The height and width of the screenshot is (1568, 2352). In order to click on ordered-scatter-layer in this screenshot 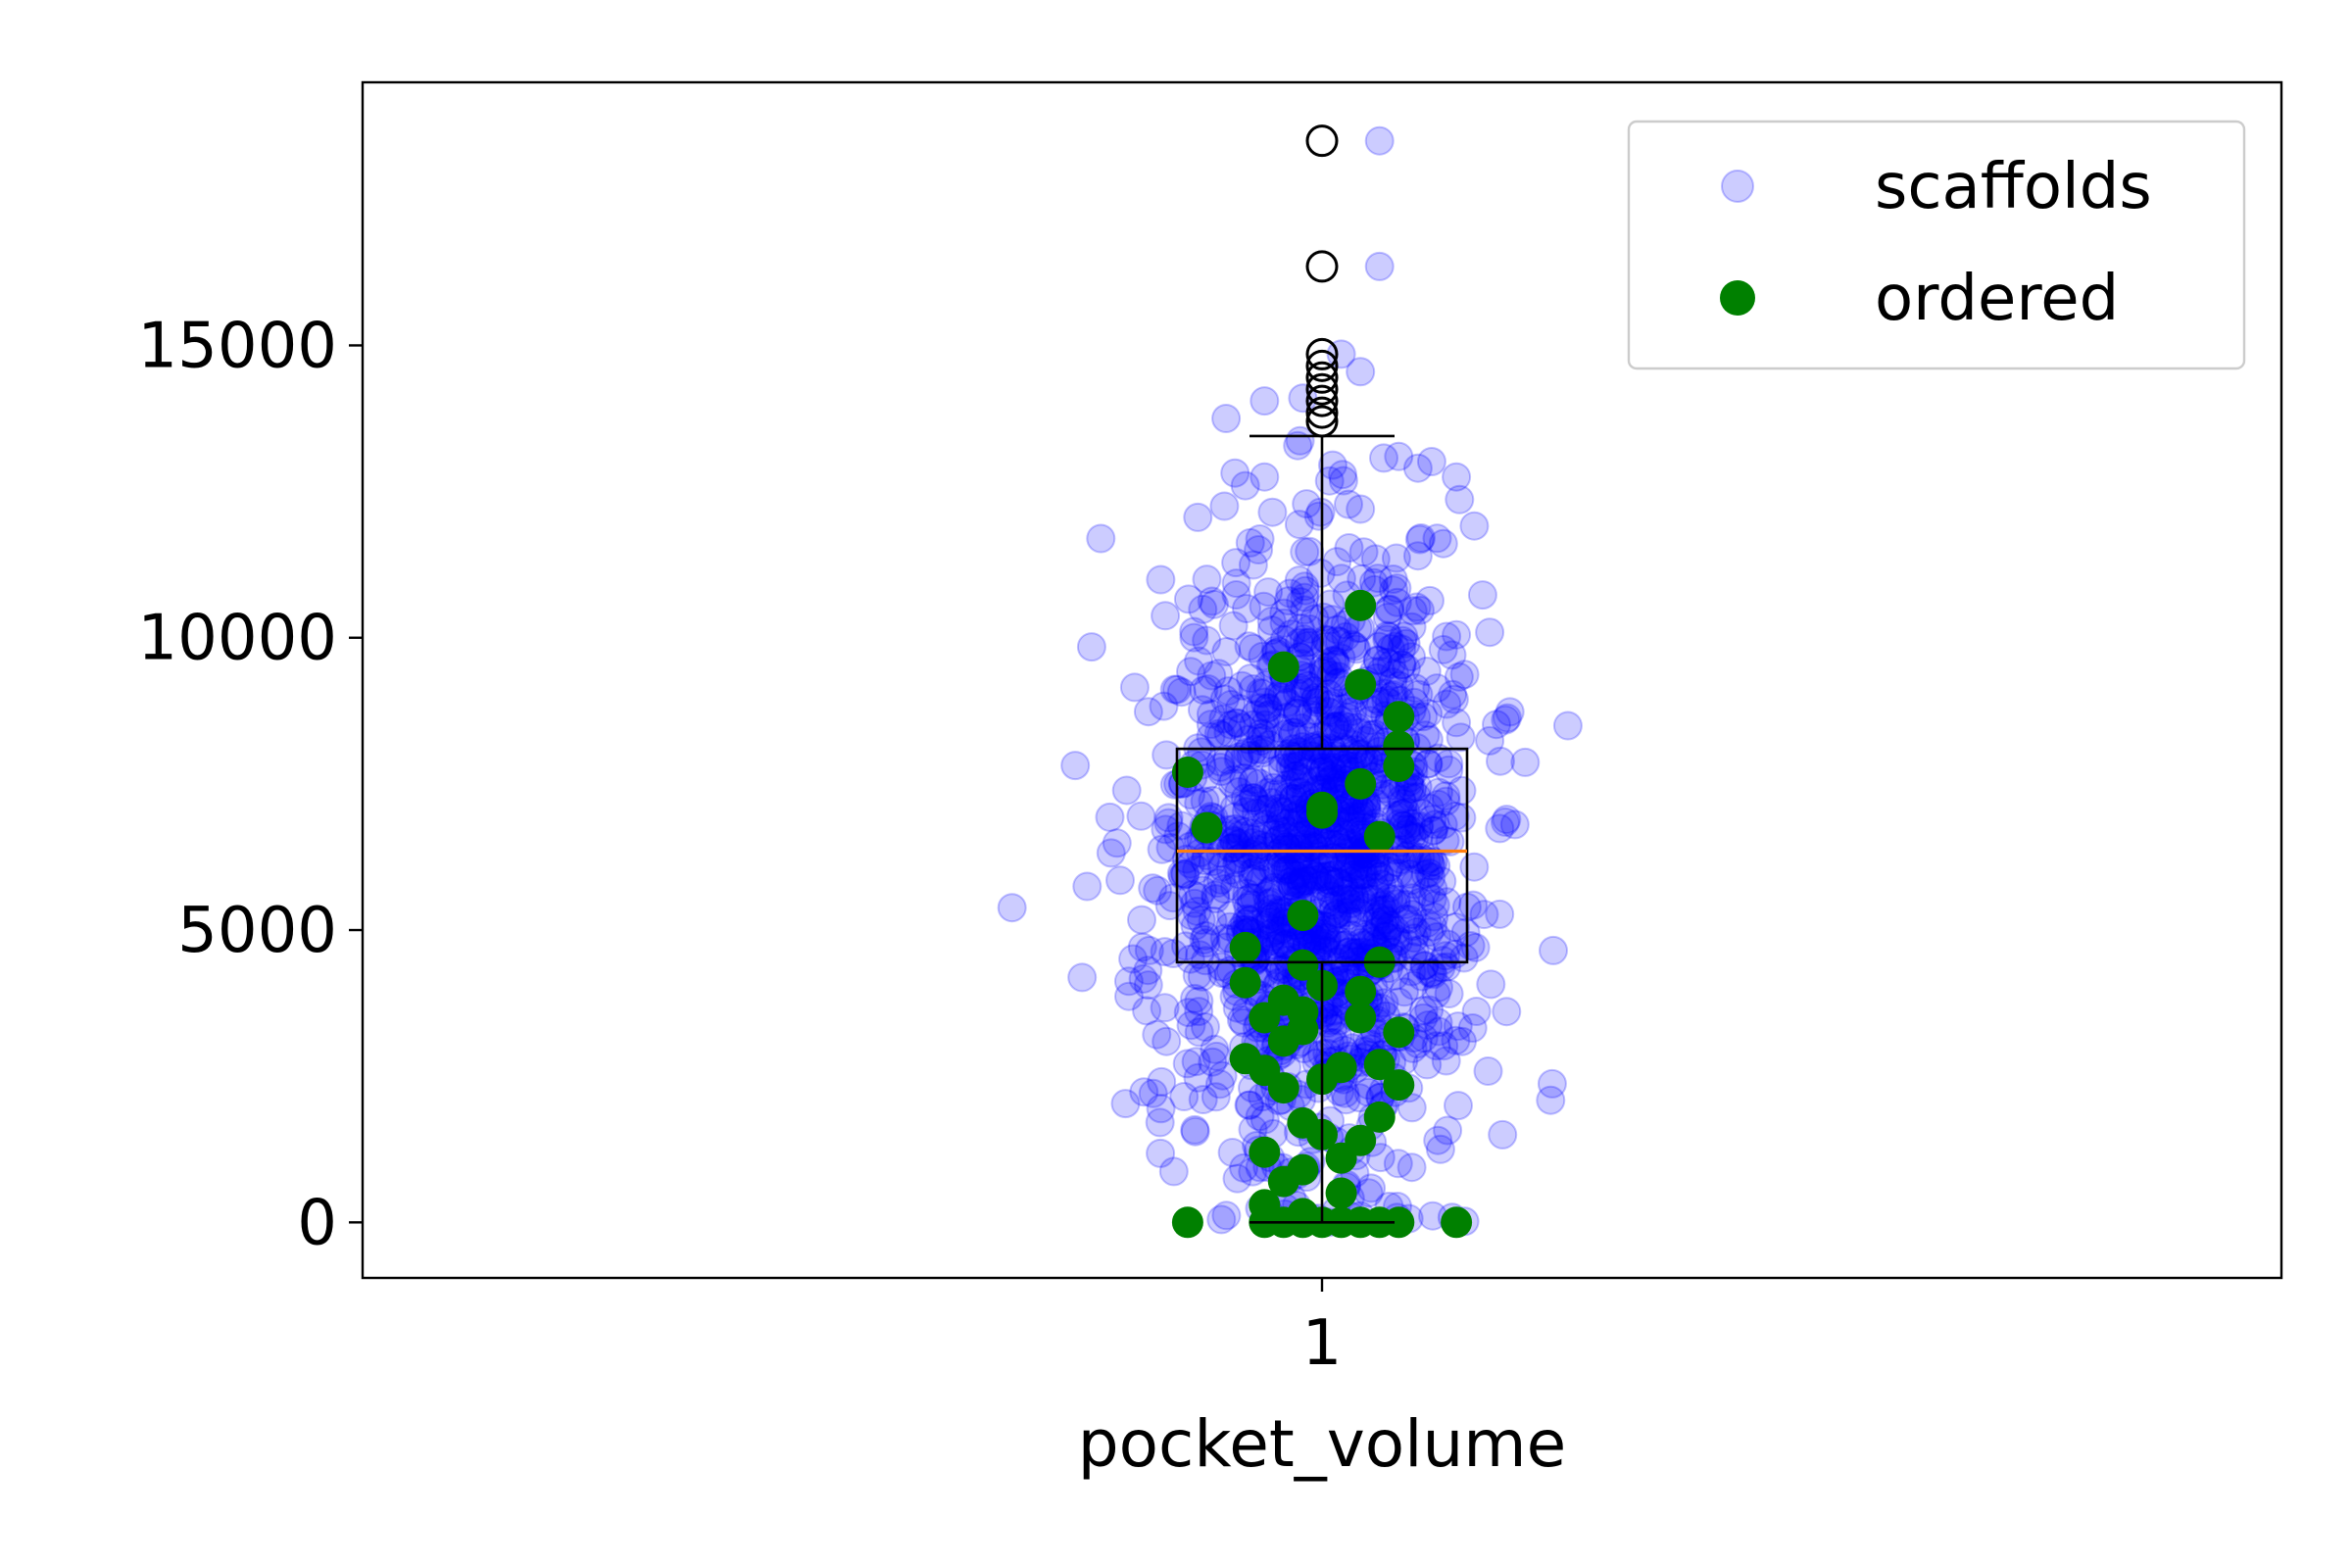, I will do `click(1322, 914)`.